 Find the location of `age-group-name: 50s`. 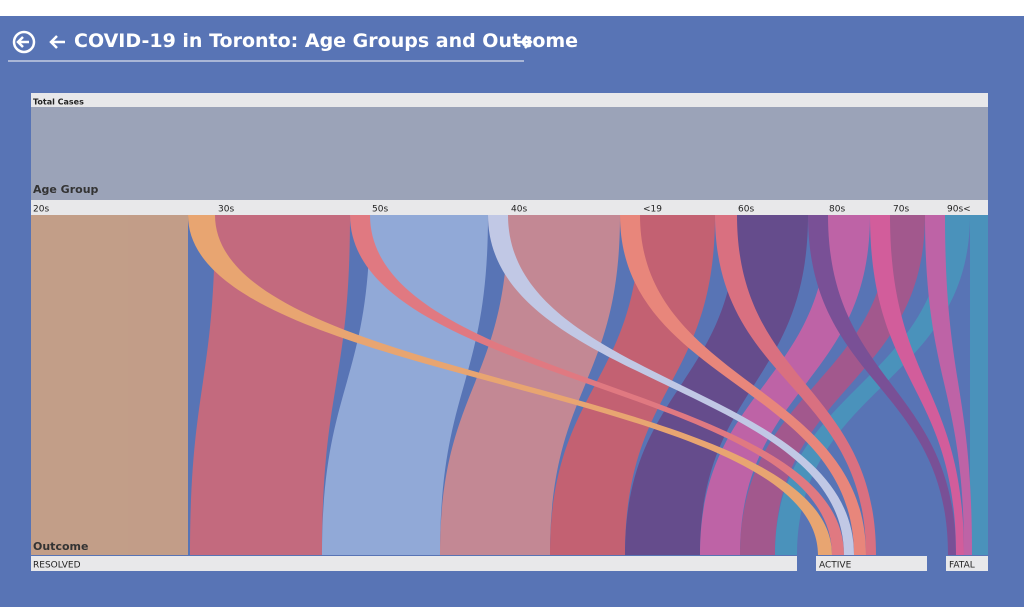

age-group-name: 50s is located at coordinates (380, 210).